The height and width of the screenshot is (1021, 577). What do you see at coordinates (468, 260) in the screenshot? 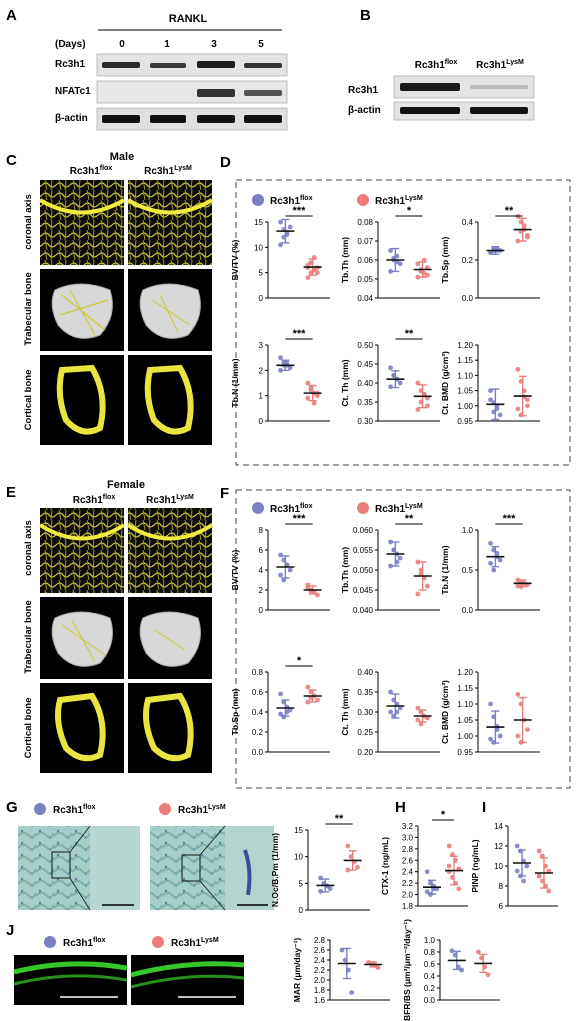
I see `y-tick-label-D3: 0.2` at bounding box center [468, 260].